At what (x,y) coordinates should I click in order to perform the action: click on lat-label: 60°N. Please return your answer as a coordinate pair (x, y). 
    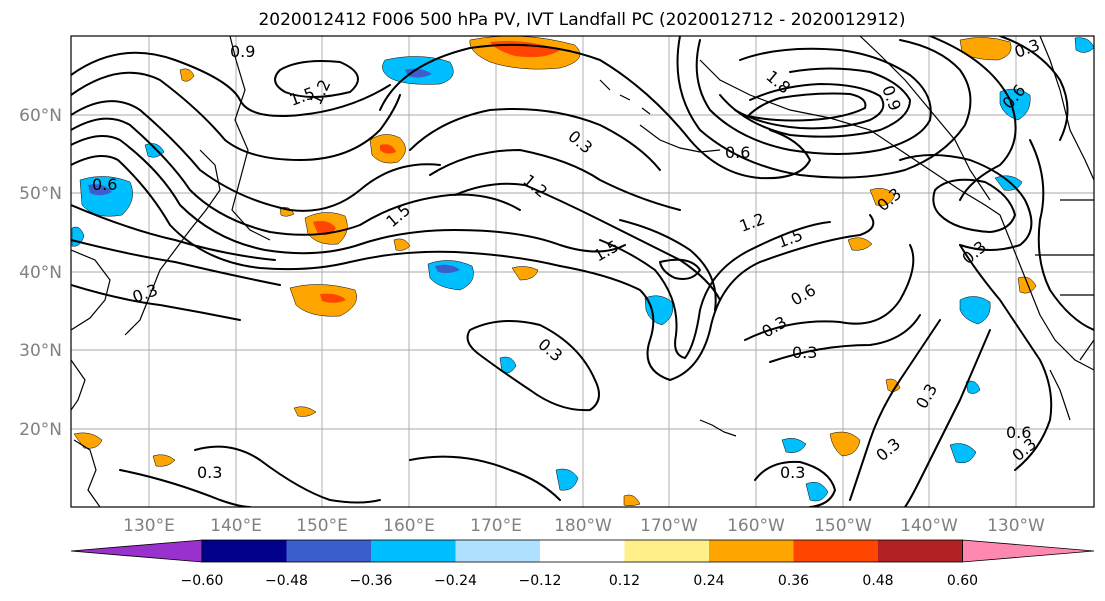
    Looking at the image, I should click on (40, 116).